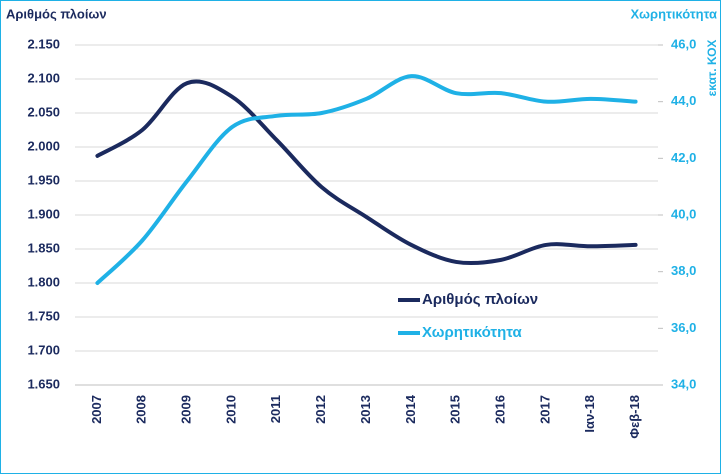 This screenshot has width=721, height=474. I want to click on x-tick-label: 2014, so click(410, 409).